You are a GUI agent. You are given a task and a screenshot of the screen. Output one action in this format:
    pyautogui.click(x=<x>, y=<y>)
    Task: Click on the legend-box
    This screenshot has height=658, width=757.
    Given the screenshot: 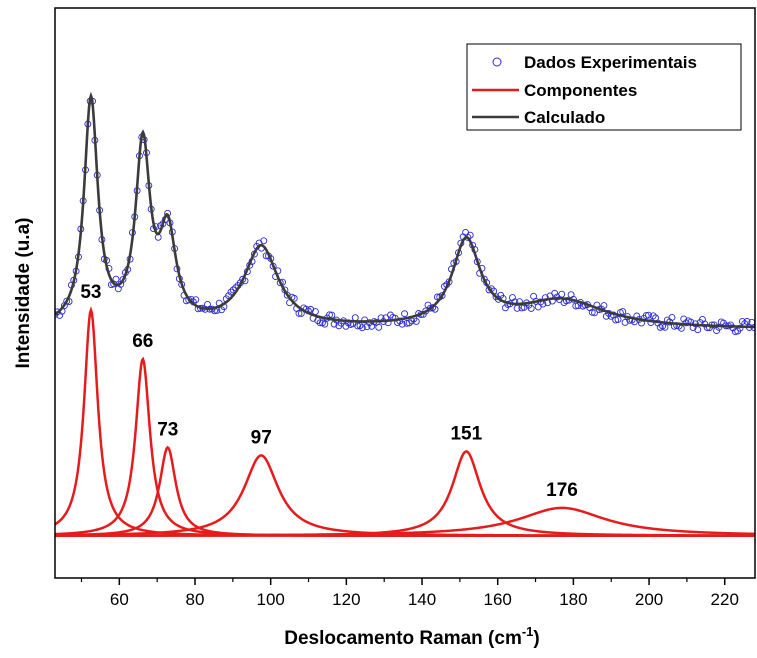 What is the action you would take?
    pyautogui.click(x=604, y=87)
    